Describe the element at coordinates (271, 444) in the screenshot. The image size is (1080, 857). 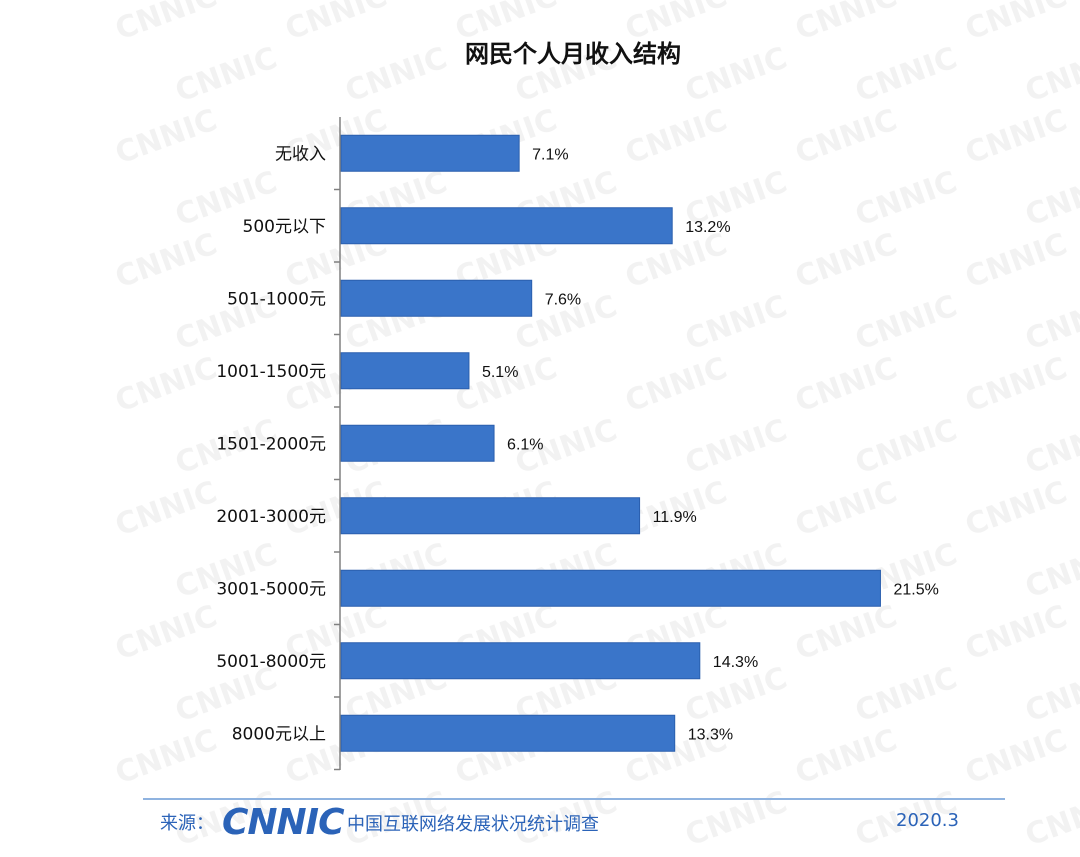
I see `category-label: 1501-2000元` at that location.